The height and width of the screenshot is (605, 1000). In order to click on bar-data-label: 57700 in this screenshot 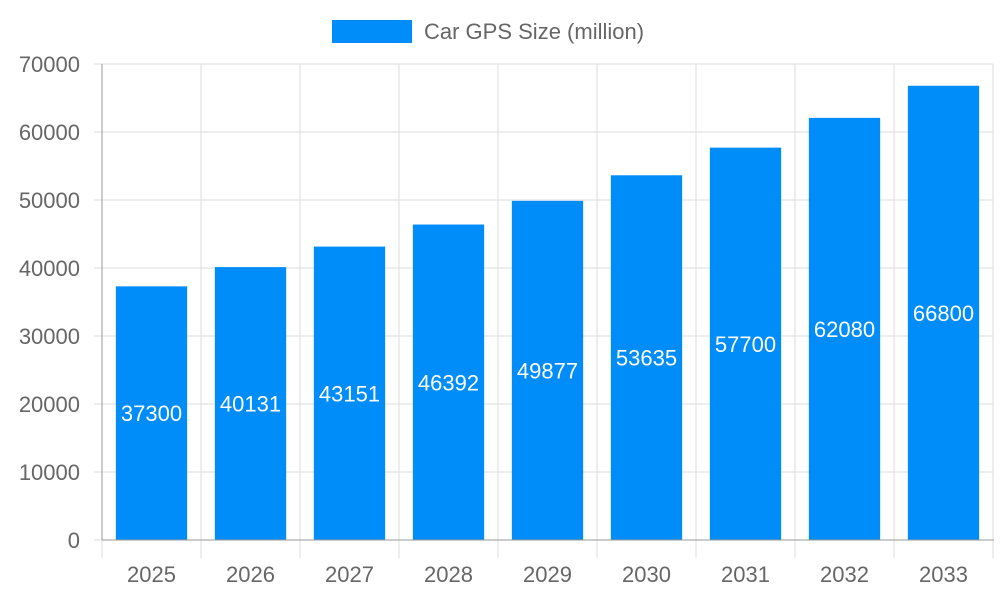, I will do `click(745, 344)`.